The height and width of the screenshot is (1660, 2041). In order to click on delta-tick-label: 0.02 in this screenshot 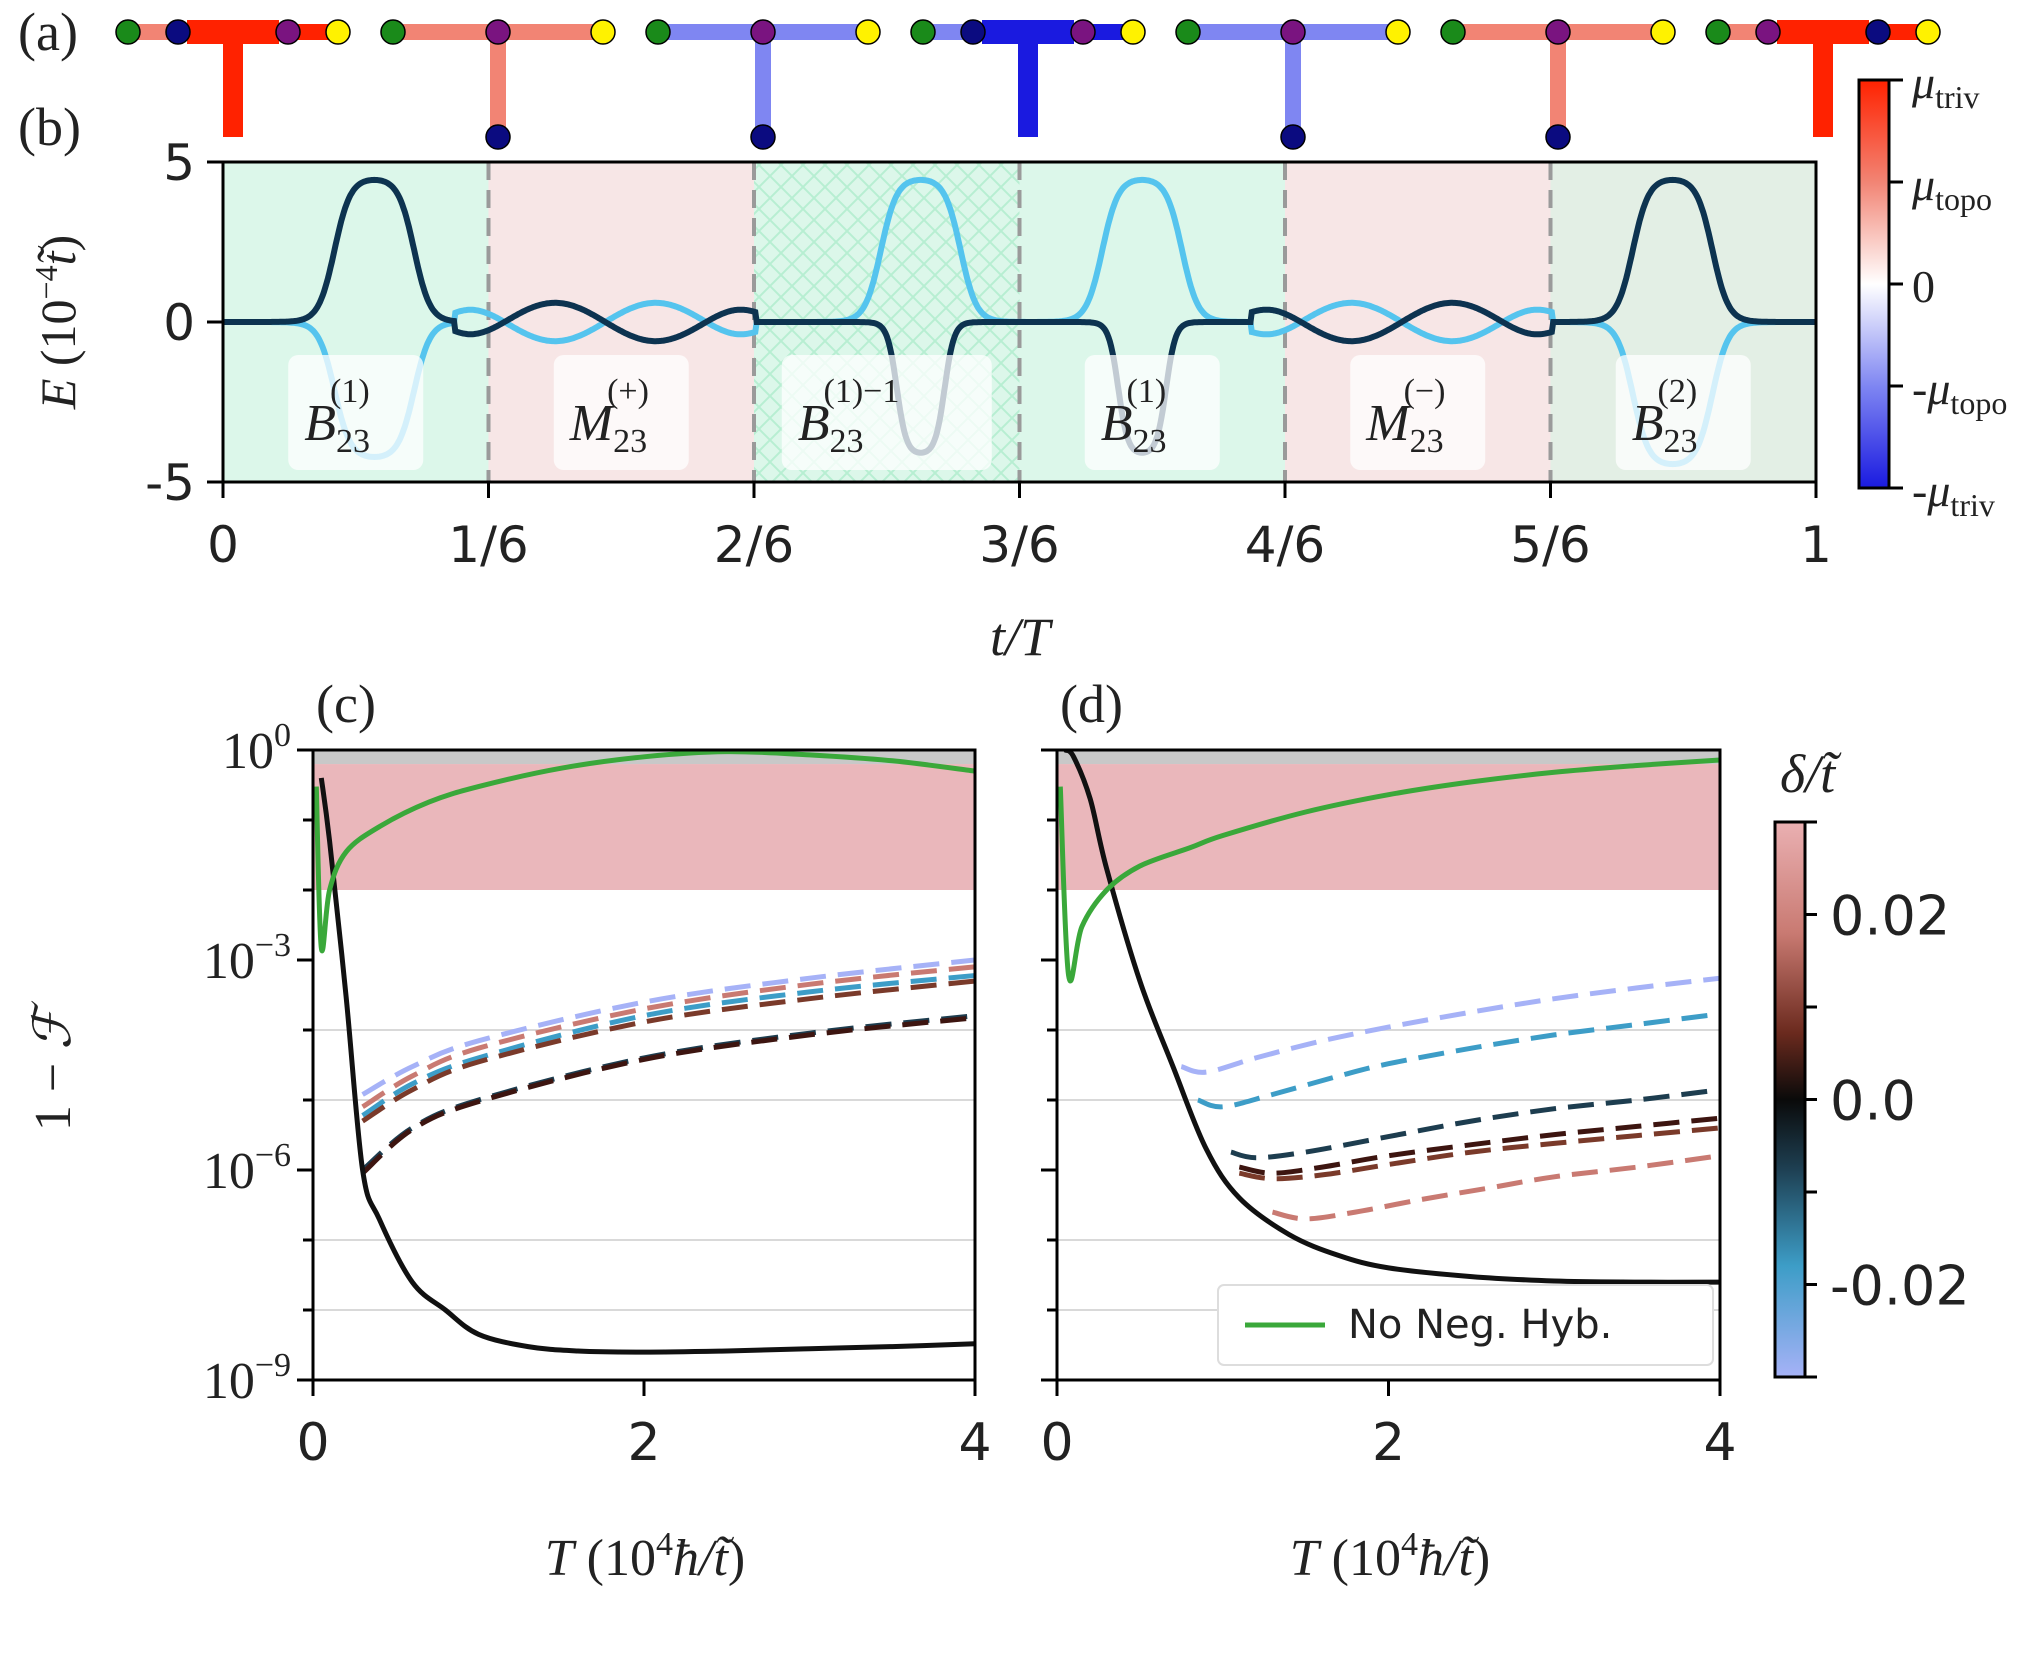, I will do `click(1890, 916)`.